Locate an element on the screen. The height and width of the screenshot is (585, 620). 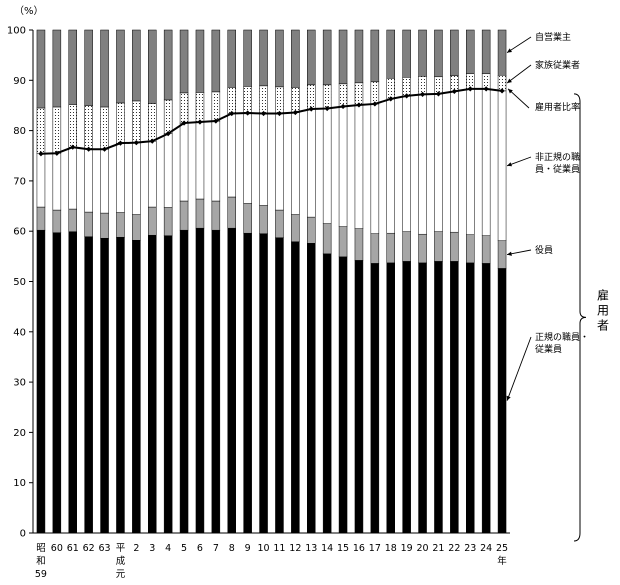
y-tick-label: 90 is located at coordinates (19, 81).